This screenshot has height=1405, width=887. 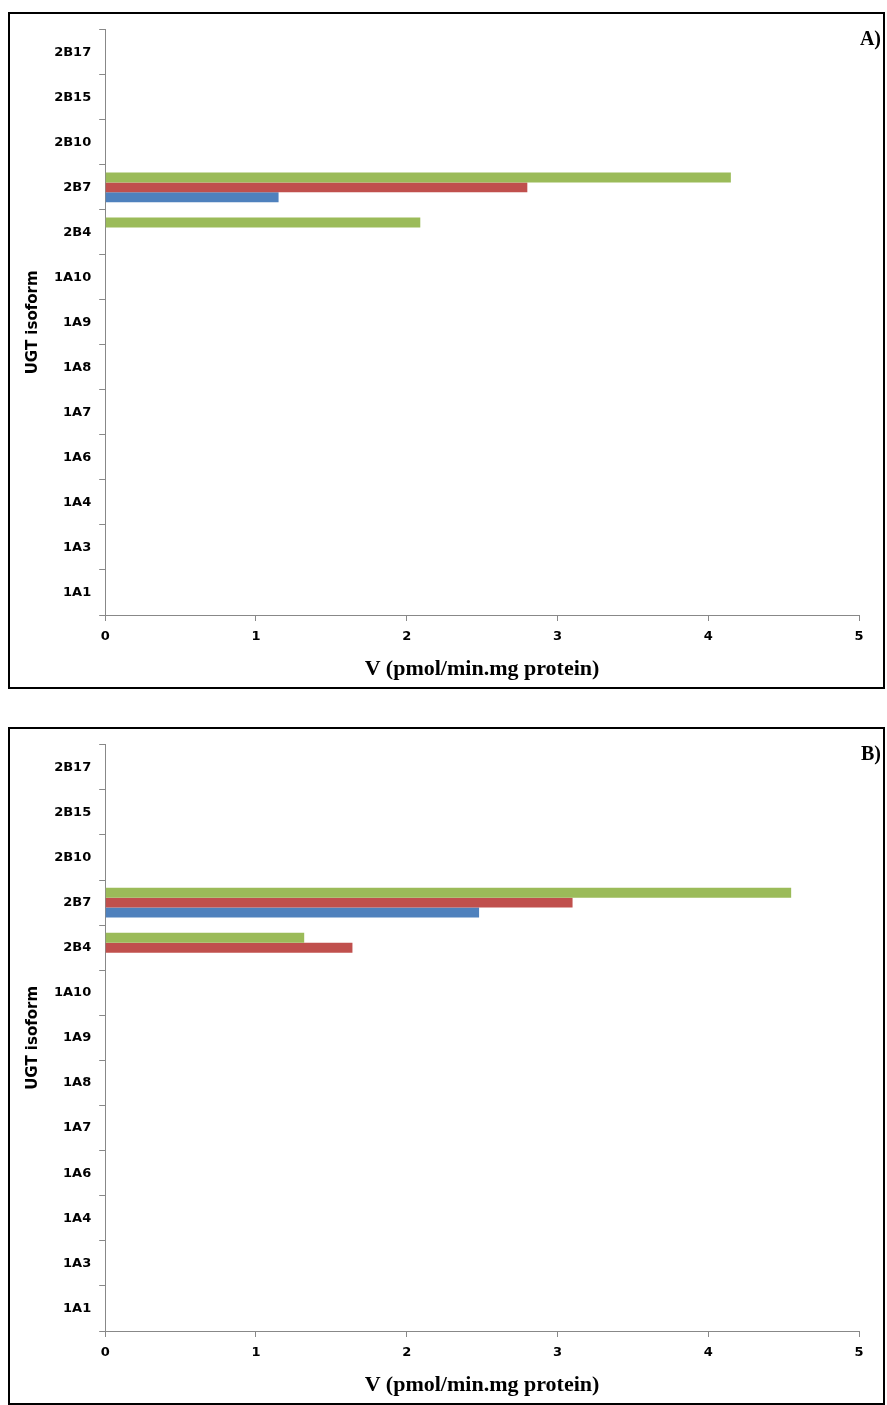 What do you see at coordinates (870, 39) in the screenshot?
I see `text: A)` at bounding box center [870, 39].